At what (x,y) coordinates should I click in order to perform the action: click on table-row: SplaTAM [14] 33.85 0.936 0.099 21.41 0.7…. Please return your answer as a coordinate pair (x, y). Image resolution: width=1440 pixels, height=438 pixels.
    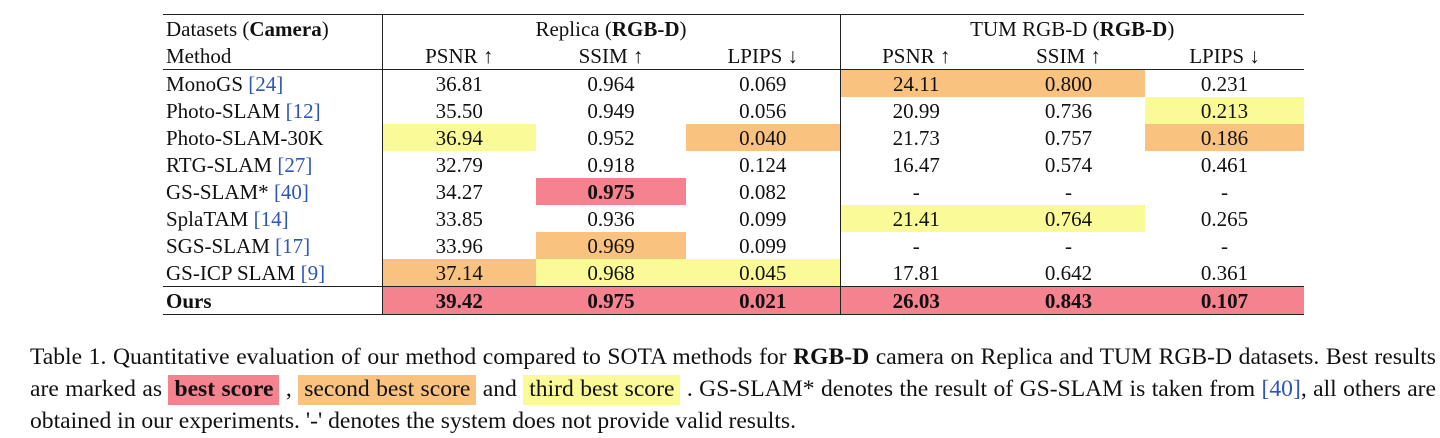
    Looking at the image, I should click on (733, 218).